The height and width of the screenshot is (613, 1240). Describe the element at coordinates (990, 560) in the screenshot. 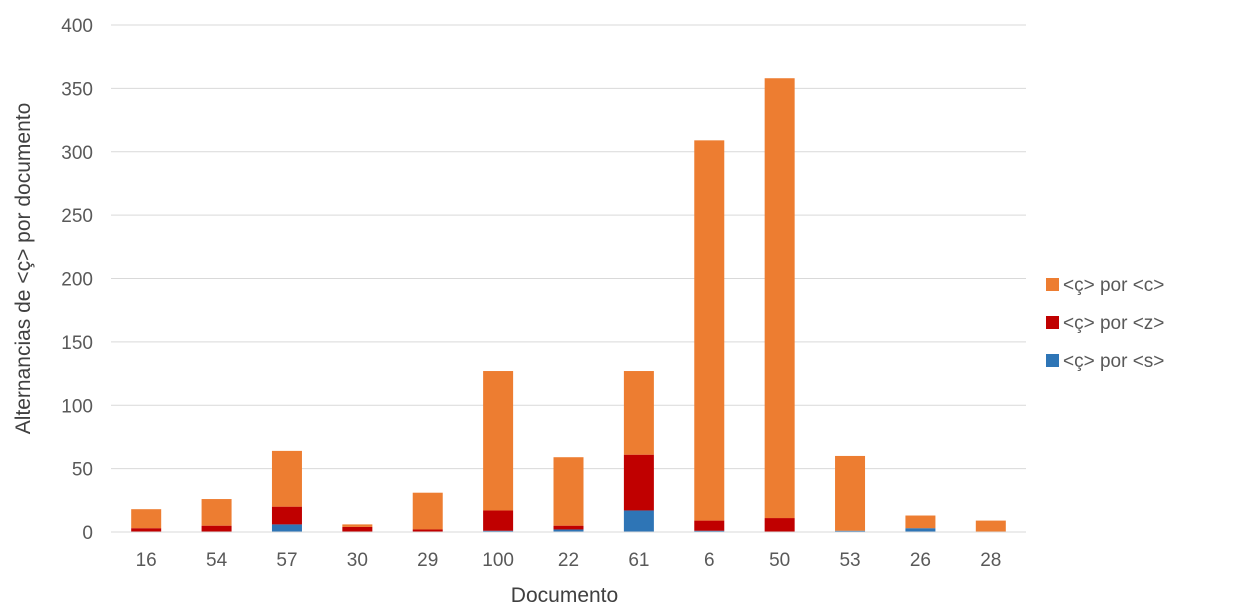

I see `x-tick-label: 28` at that location.